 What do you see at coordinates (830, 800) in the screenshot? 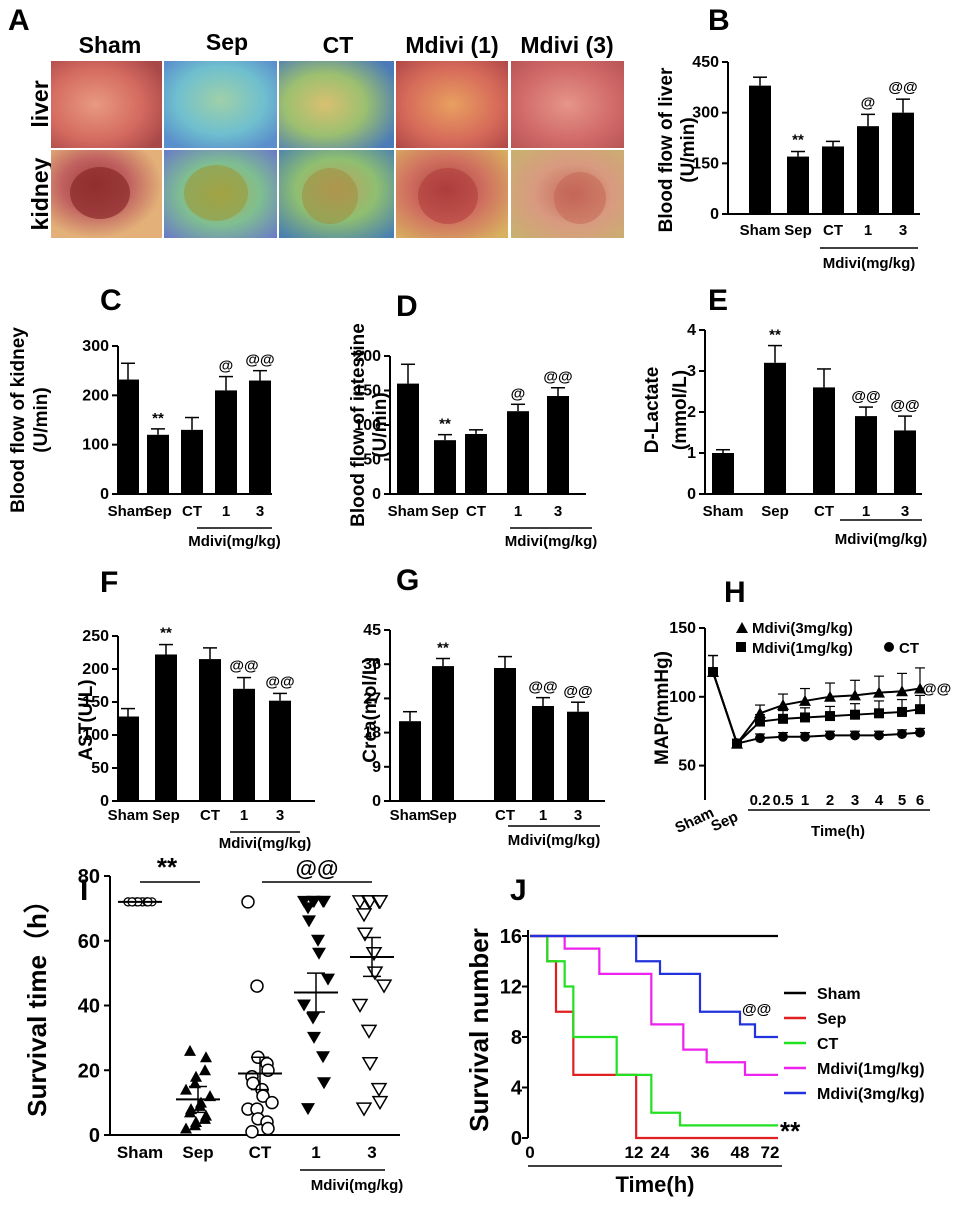
I see `x-tick-label: 2` at bounding box center [830, 800].